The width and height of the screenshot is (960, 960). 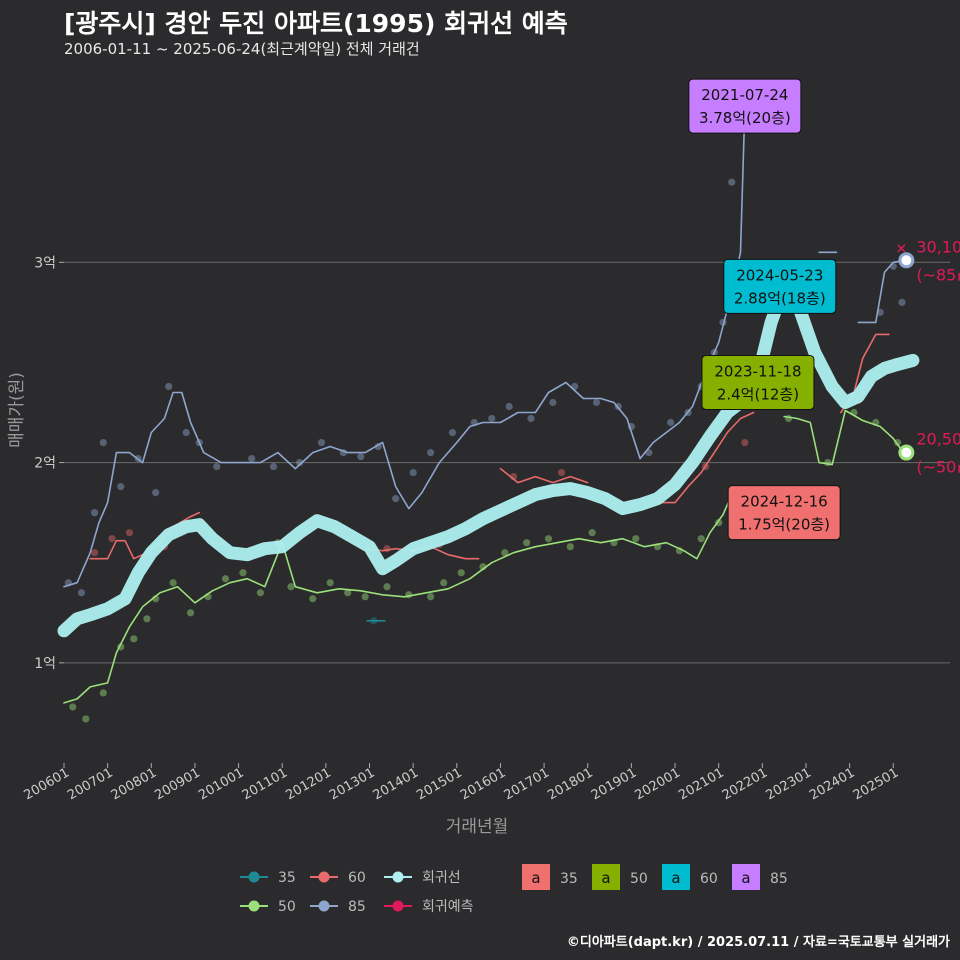 I want to click on annotation-date: 2021-07-24, so click(x=744, y=95).